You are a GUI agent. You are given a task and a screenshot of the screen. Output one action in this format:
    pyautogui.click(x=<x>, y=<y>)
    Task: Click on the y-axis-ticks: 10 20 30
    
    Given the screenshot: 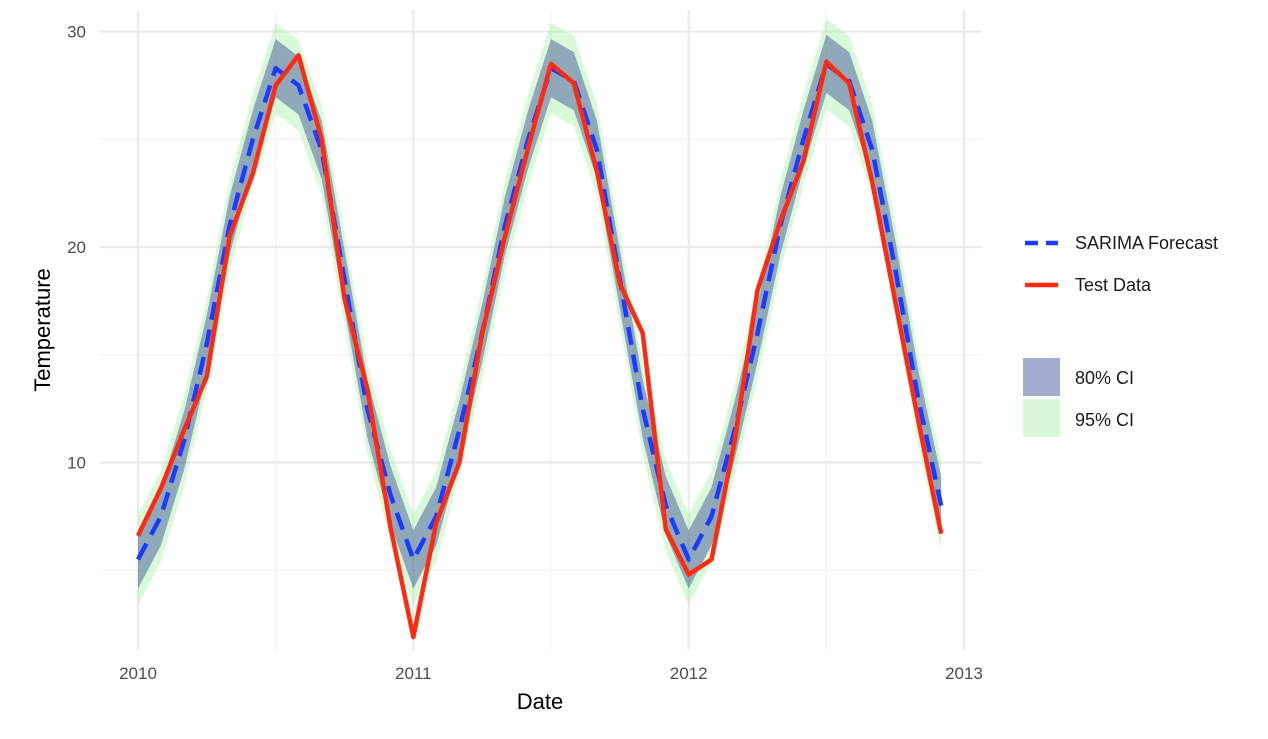 What is the action you would take?
    pyautogui.click(x=76, y=248)
    